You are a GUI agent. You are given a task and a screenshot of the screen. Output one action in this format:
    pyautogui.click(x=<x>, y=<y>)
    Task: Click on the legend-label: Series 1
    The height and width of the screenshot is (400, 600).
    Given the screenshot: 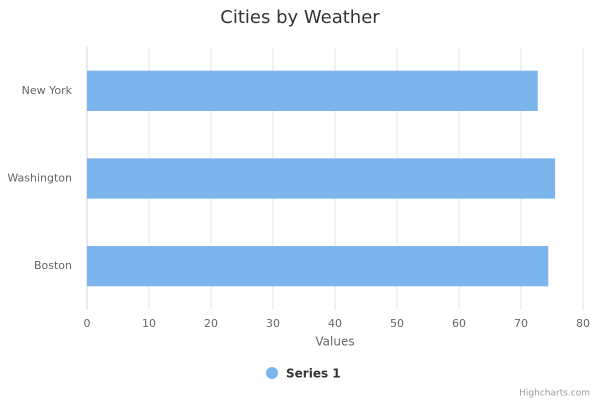 What is the action you would take?
    pyautogui.click(x=313, y=374)
    